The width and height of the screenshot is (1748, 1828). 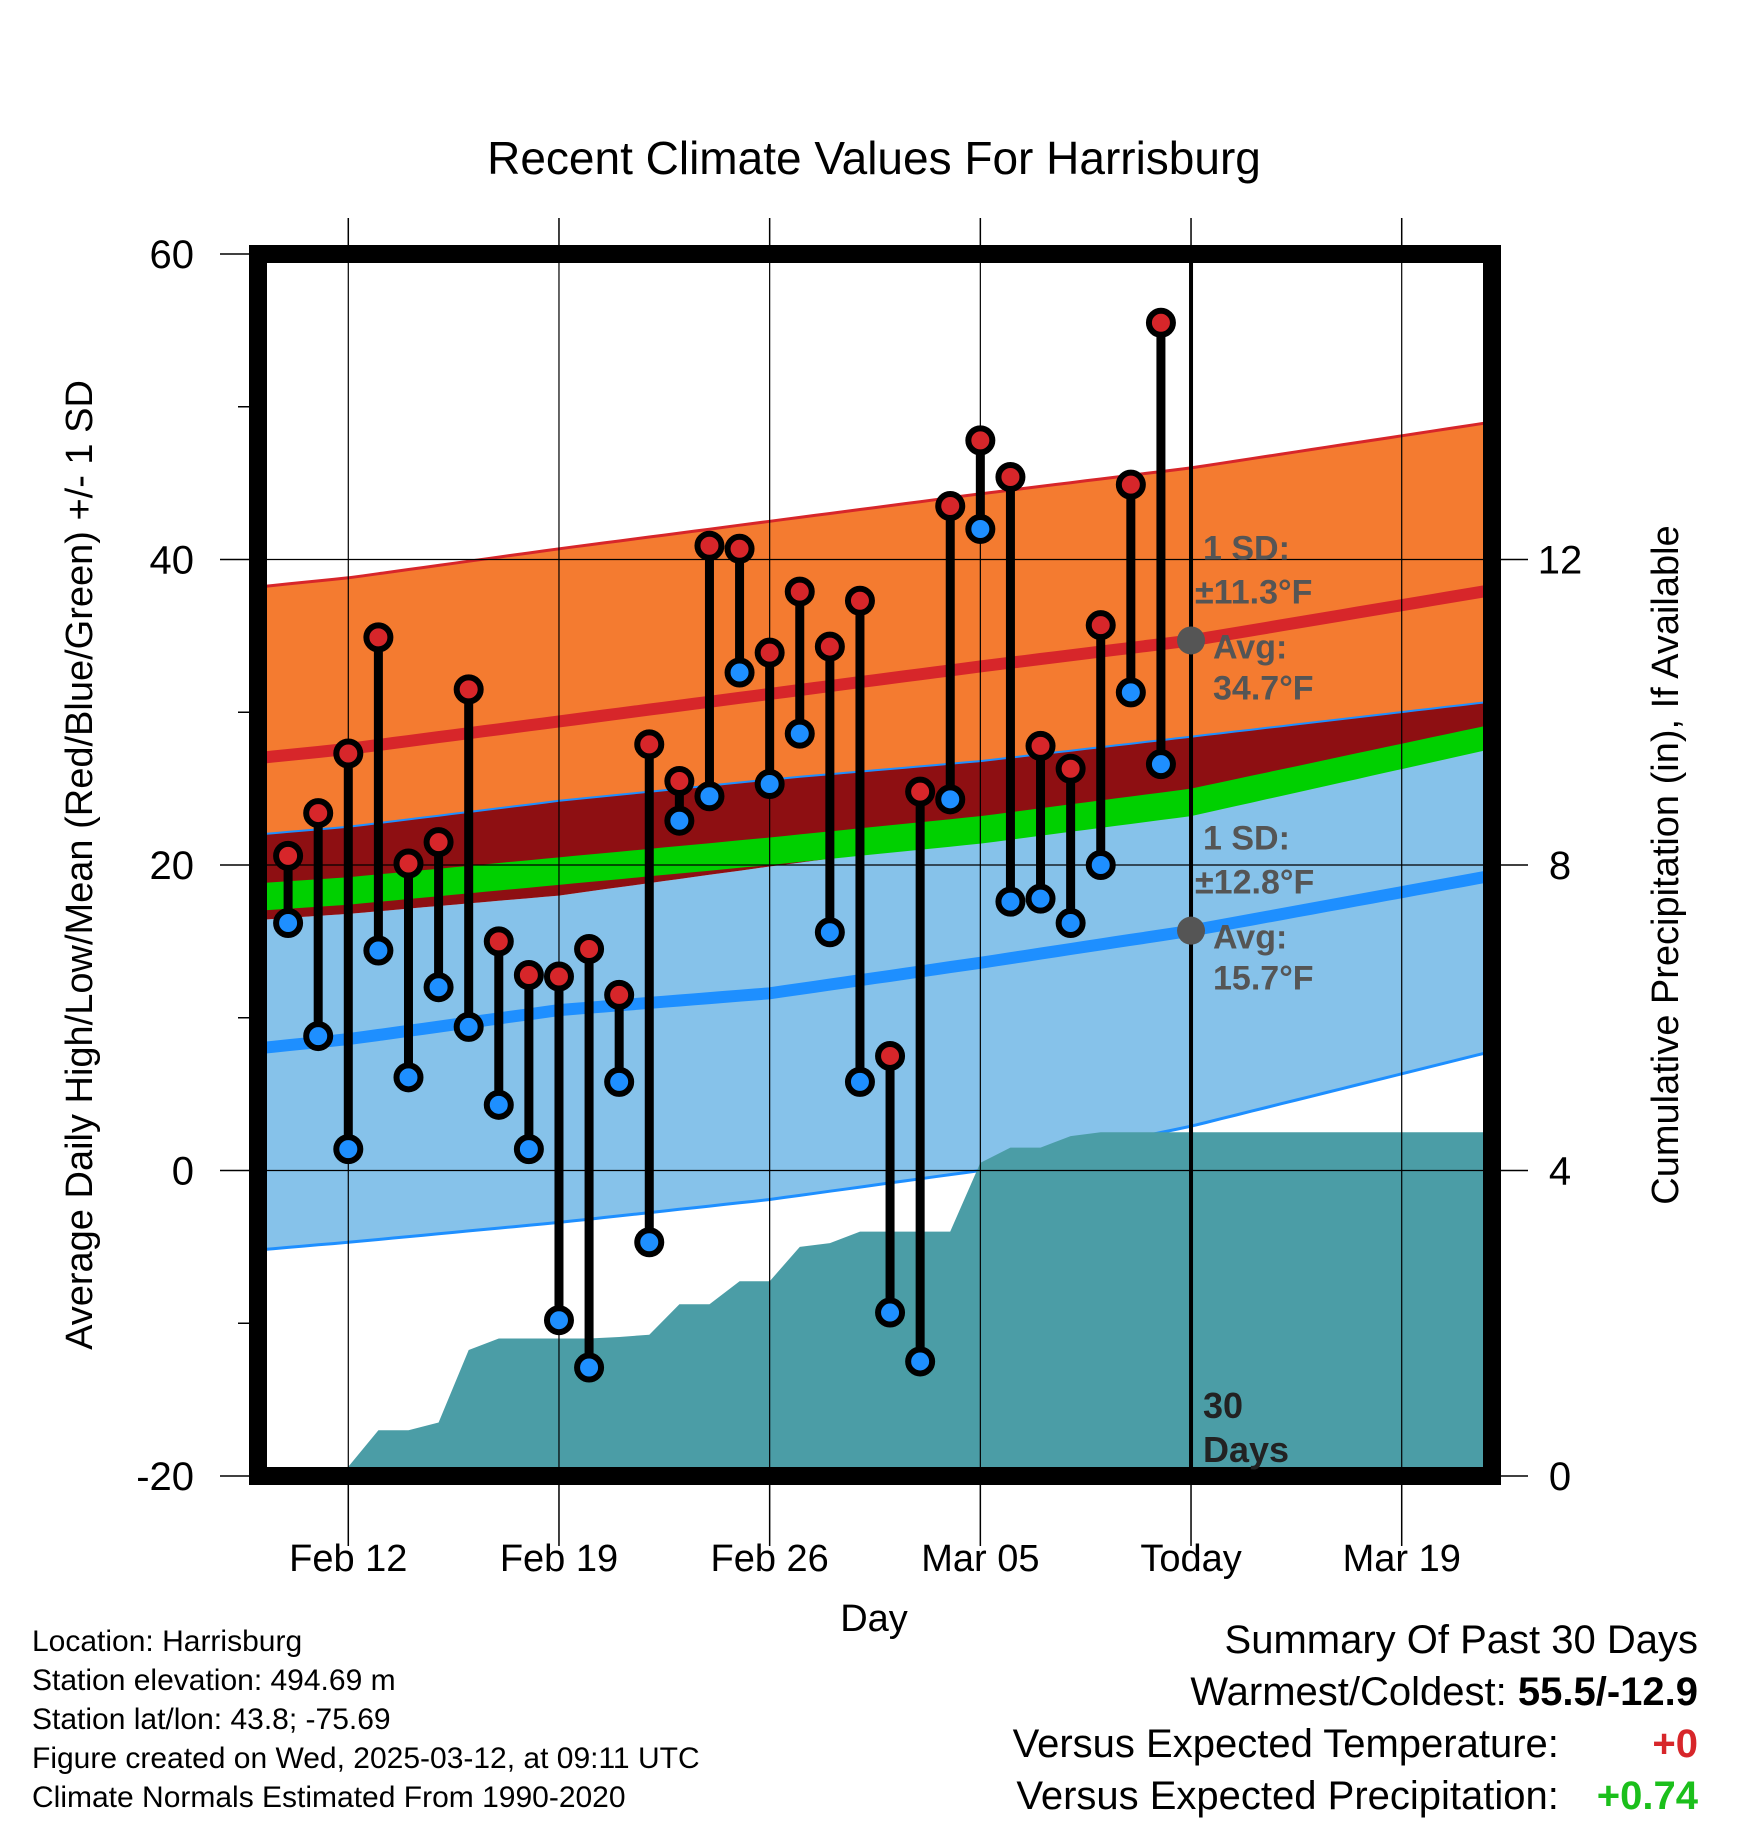 I want to click on y-tick-label: 40, so click(x=172, y=561).